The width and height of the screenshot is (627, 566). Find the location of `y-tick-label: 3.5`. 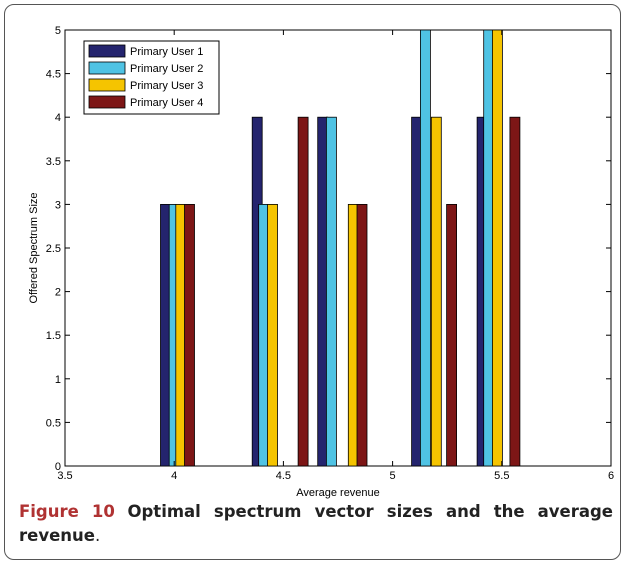

y-tick-label: 3.5 is located at coordinates (53, 162).